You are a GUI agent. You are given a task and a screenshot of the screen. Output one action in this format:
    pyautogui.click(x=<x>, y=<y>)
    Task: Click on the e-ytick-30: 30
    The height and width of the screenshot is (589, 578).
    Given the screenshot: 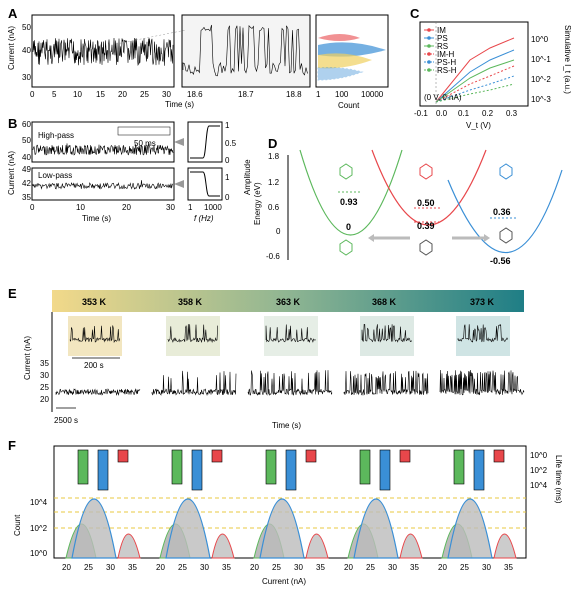 What is the action you would take?
    pyautogui.click(x=44, y=375)
    